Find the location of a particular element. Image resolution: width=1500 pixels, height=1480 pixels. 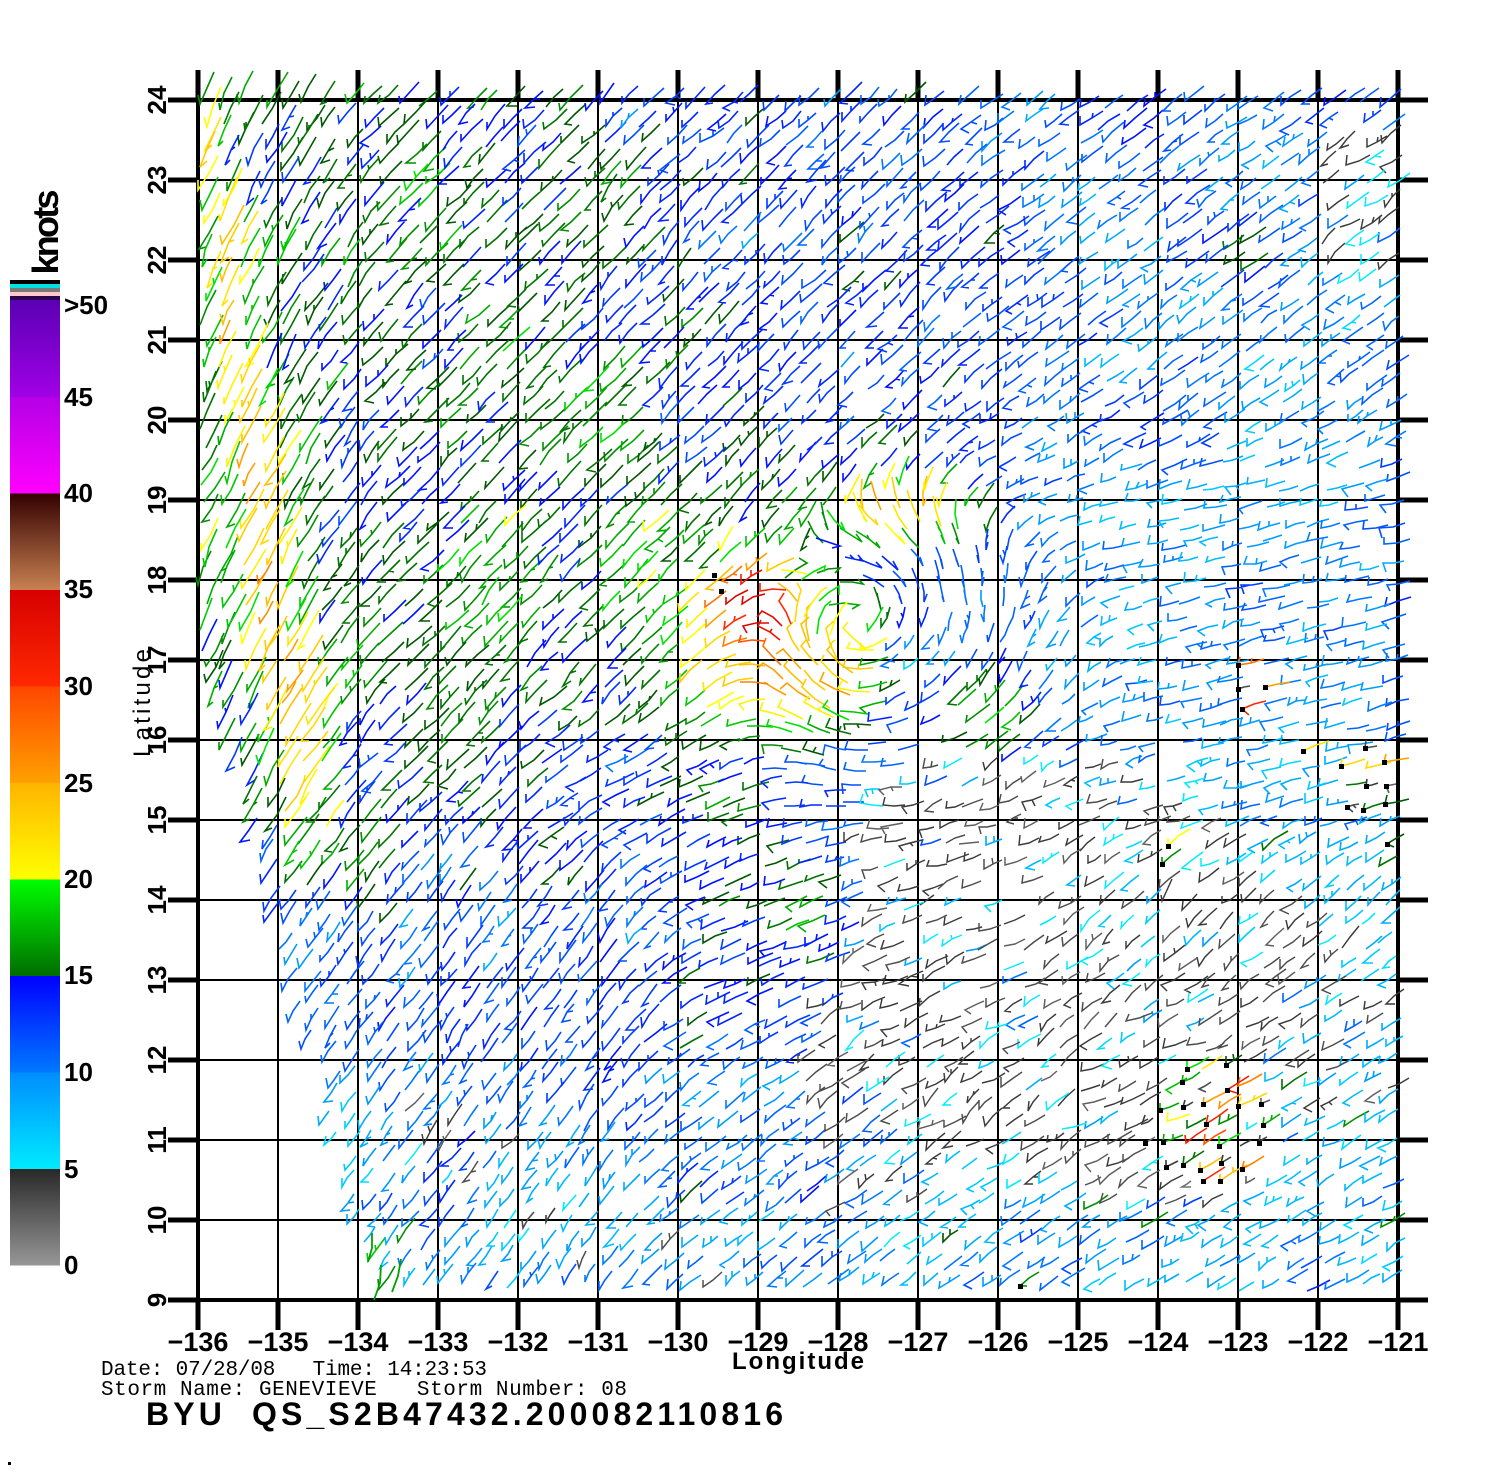

svg-text: 23 is located at coordinates (157, 180).